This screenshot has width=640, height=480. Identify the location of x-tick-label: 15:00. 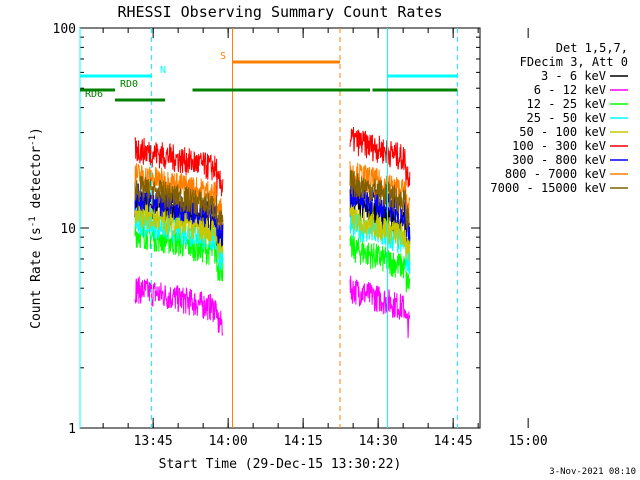
(528, 441).